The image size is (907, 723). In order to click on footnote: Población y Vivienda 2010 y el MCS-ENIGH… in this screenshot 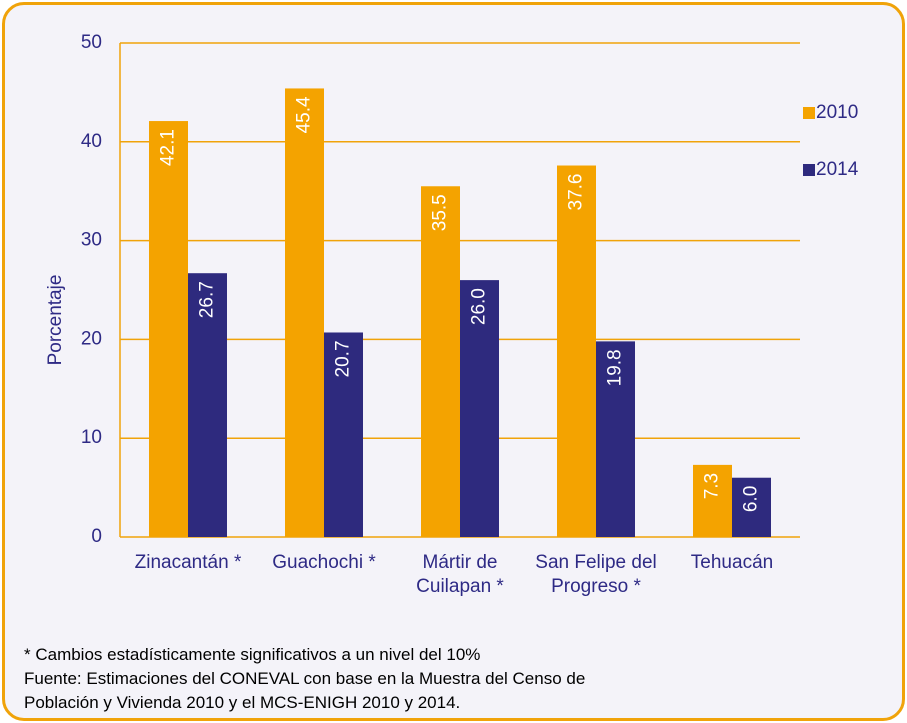, I will do `click(242, 702)`.